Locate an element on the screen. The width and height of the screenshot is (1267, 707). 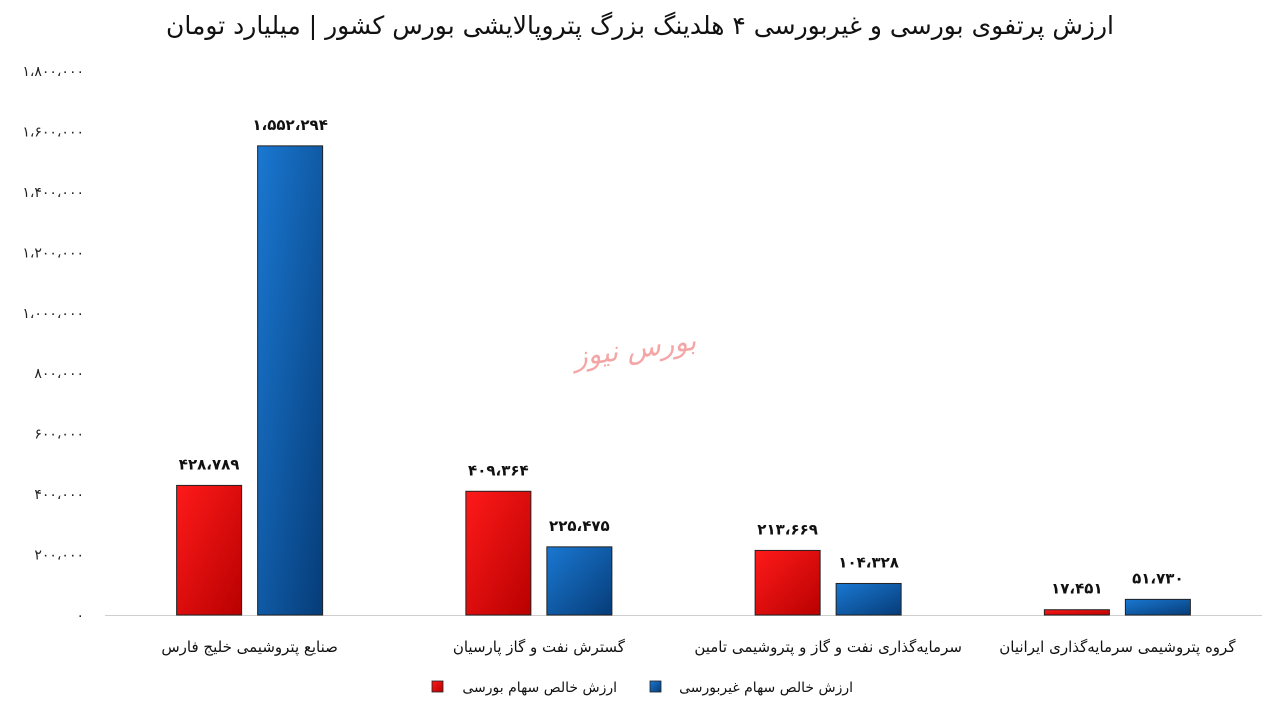
legend-label: ارزش خالص سهام غیربورسی is located at coordinates (766, 688).